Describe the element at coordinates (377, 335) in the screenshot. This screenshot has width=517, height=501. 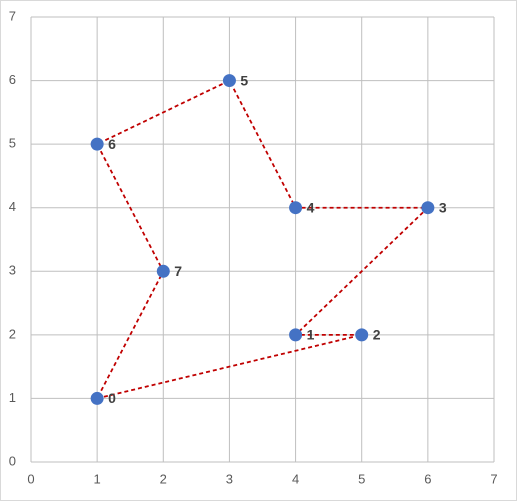
I see `point-label: 2` at that location.